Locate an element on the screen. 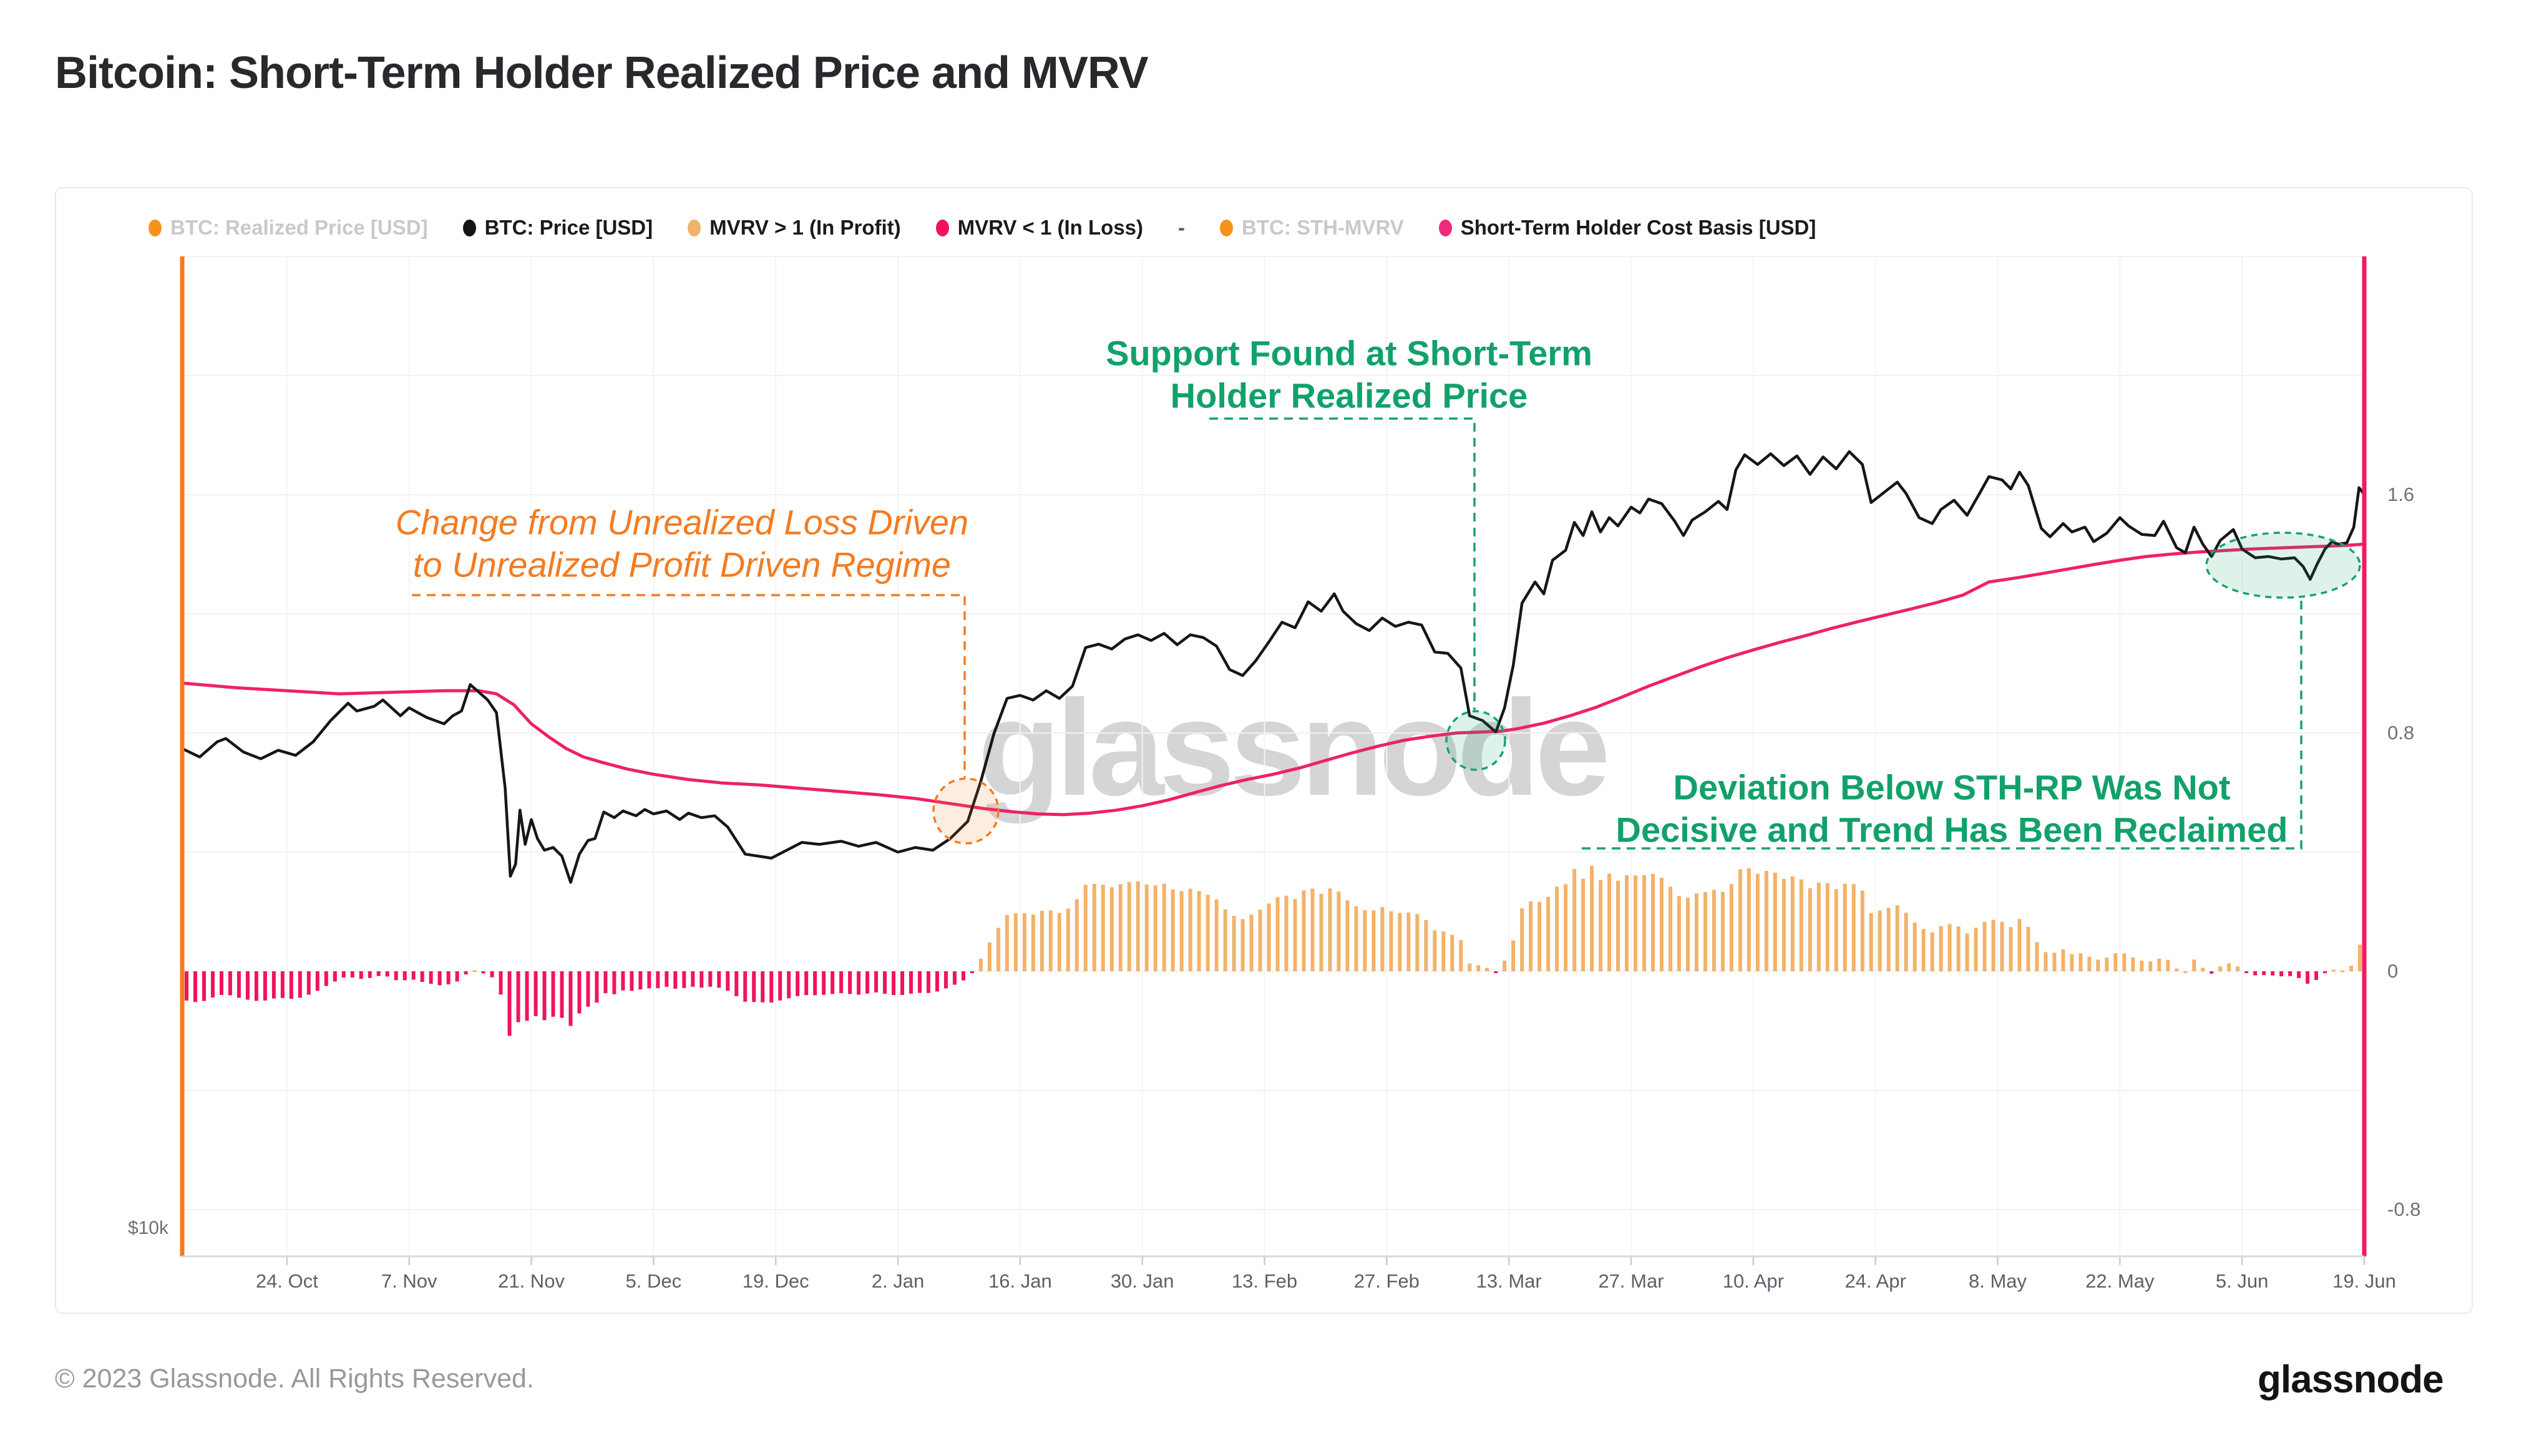 This screenshot has width=2529, height=1456. legend-dot-icon is located at coordinates (942, 227).